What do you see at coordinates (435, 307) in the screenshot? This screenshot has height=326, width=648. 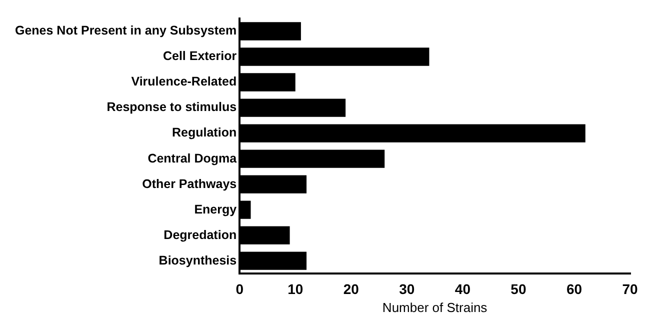 I see `x-axis-title: Number of Strains` at bounding box center [435, 307].